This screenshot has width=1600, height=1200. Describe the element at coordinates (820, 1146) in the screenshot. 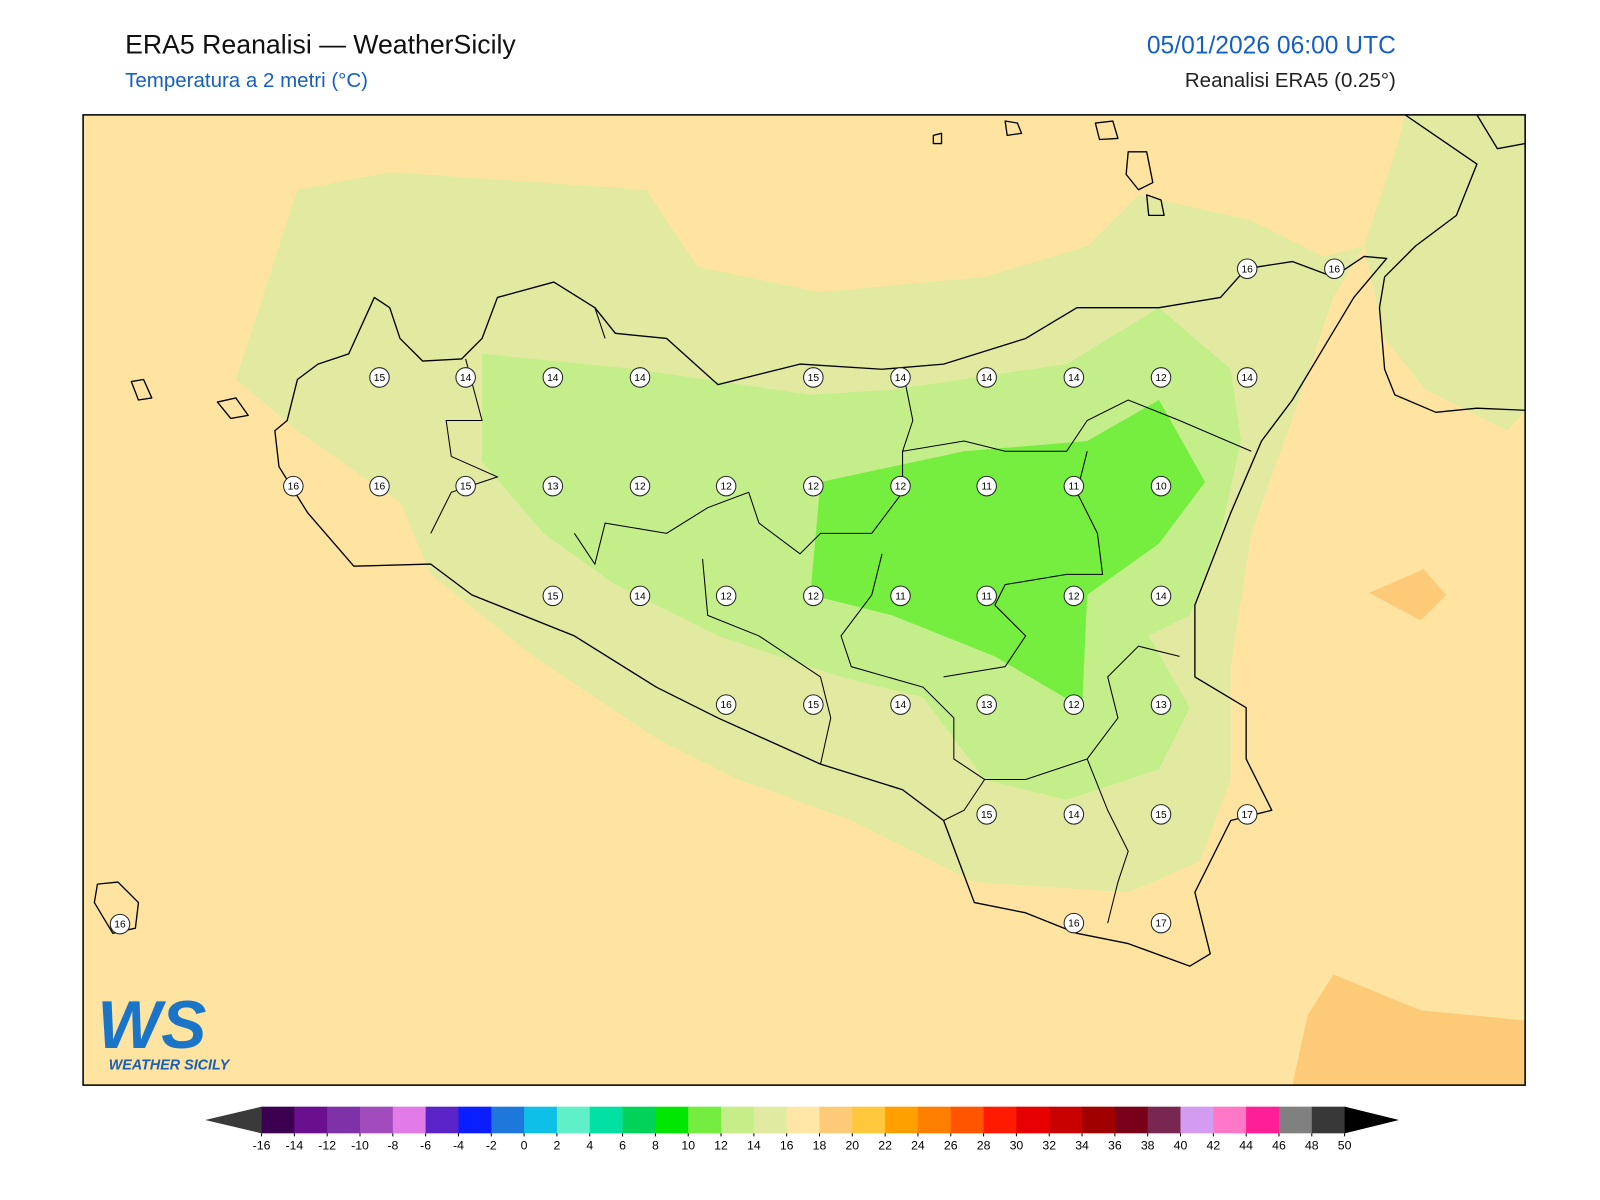

I see `colorbar-tick-label: 18` at that location.